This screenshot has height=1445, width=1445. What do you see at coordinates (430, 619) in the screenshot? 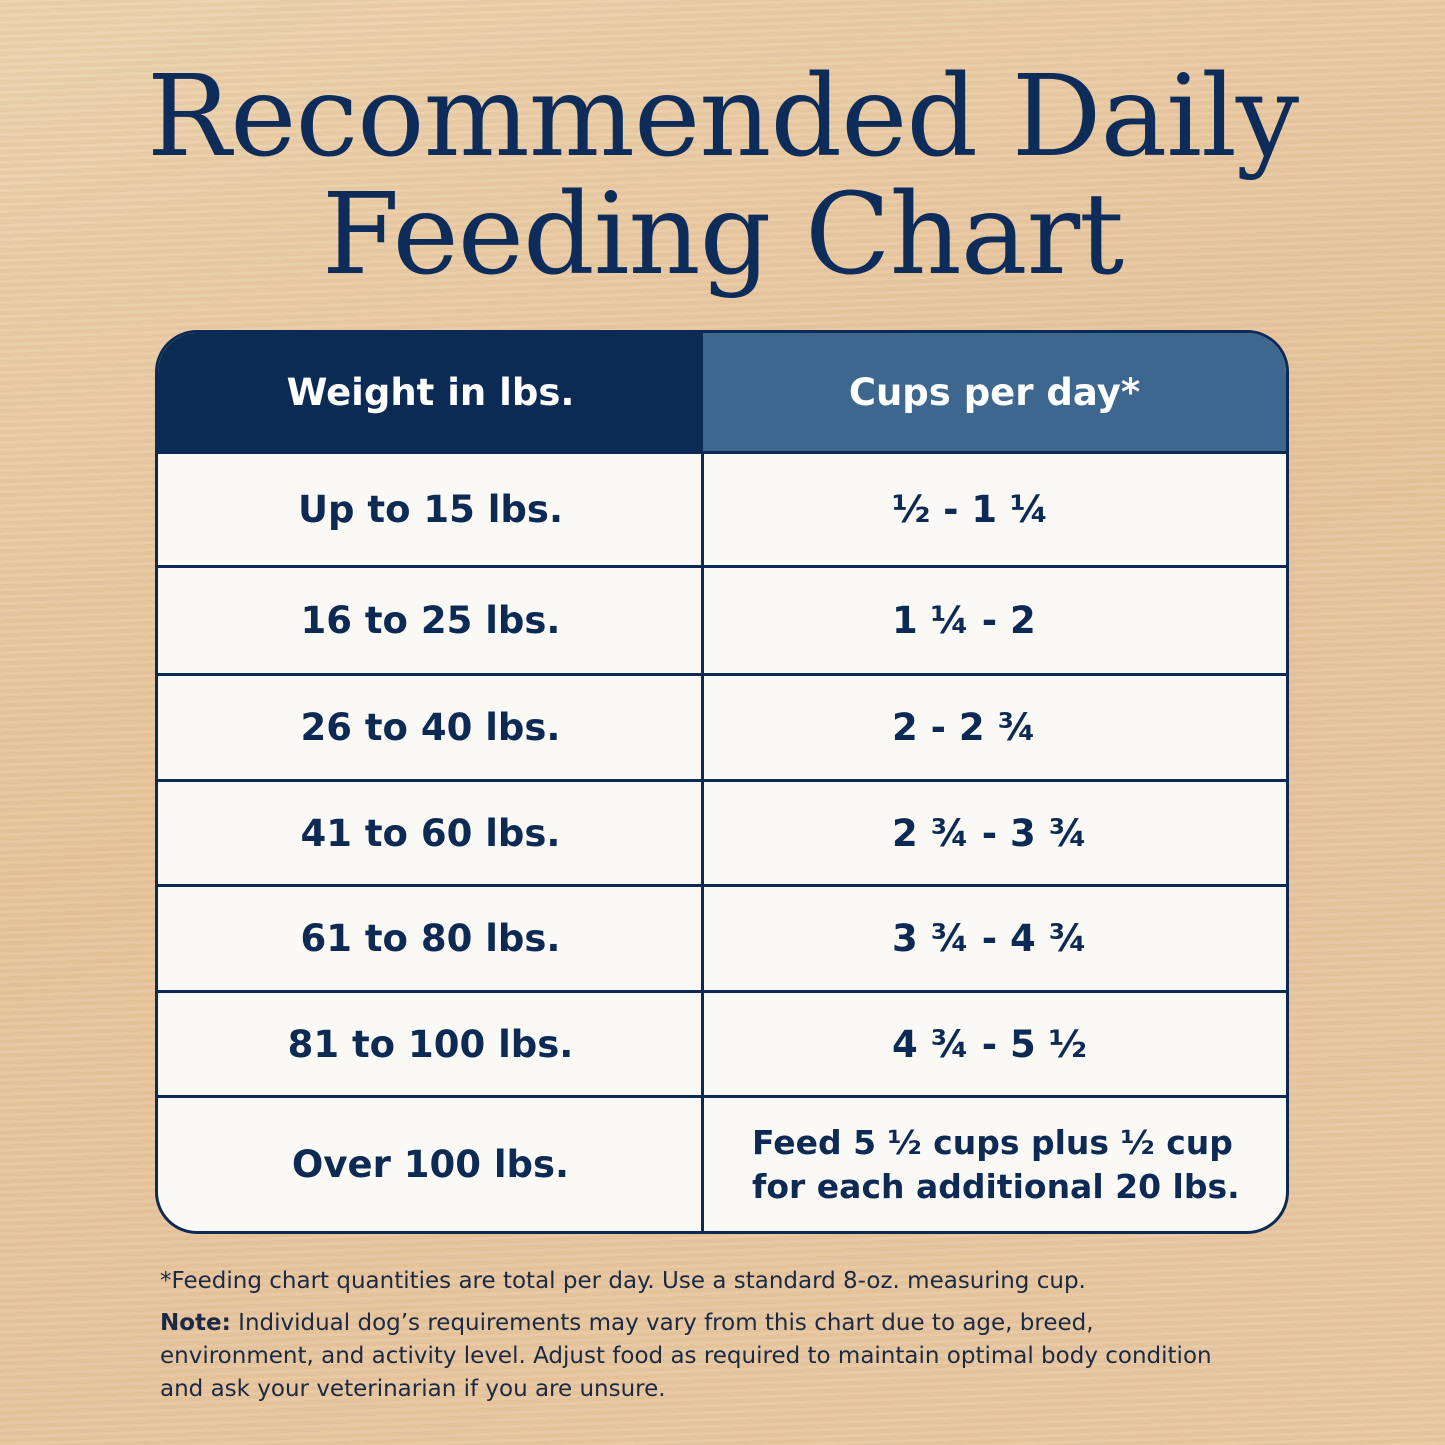
I see `table-cell: 16 to 25 lbs.` at bounding box center [430, 619].